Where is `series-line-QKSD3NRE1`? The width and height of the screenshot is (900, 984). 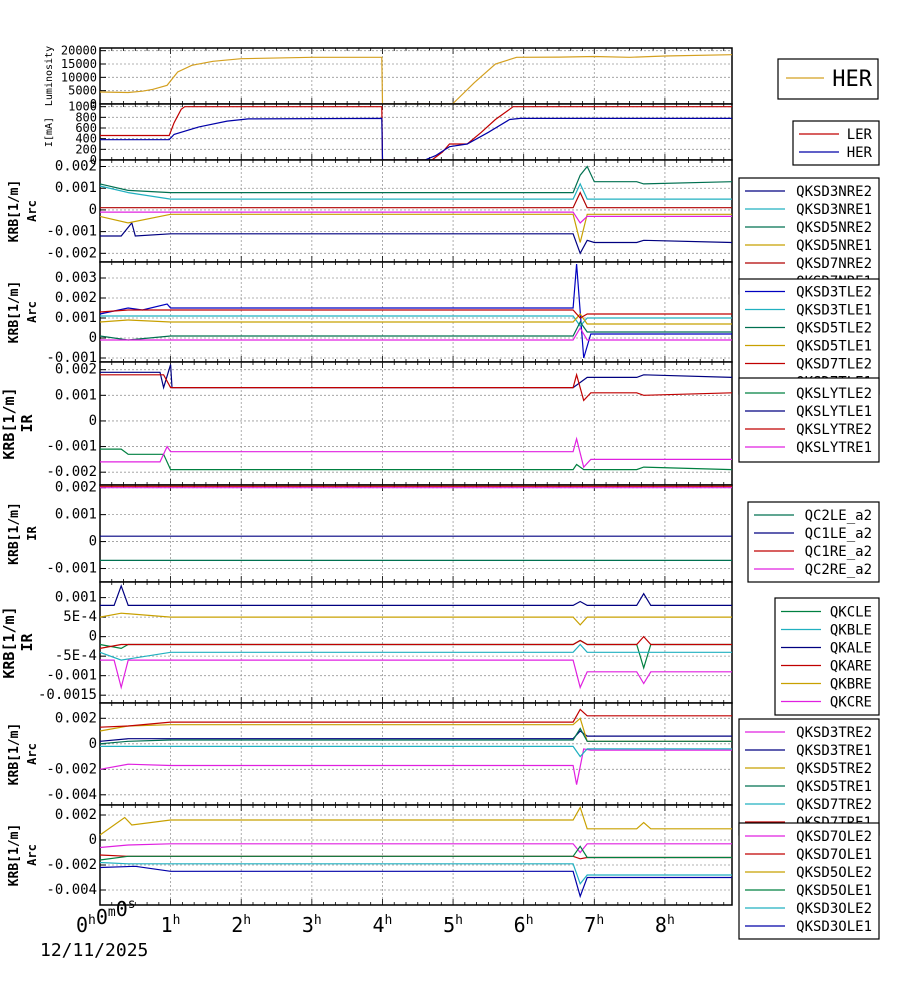 series-line-QKSD3NRE1 is located at coordinates (415, 191).